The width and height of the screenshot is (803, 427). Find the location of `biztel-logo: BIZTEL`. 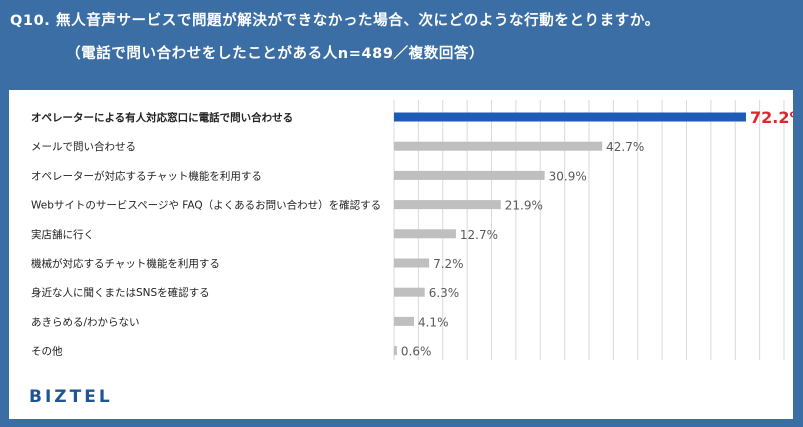

biztel-logo: BIZTEL is located at coordinates (71, 397).